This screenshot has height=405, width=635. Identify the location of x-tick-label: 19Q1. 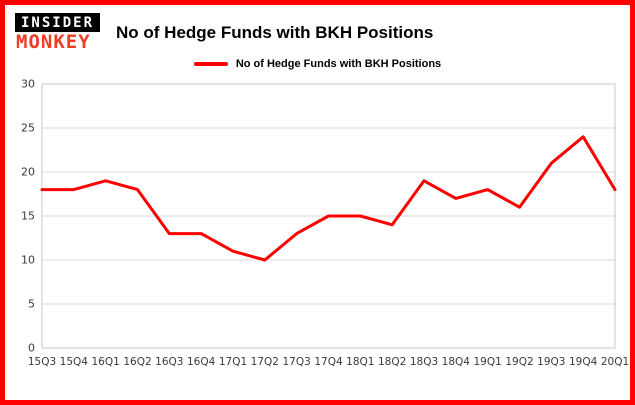
(488, 362).